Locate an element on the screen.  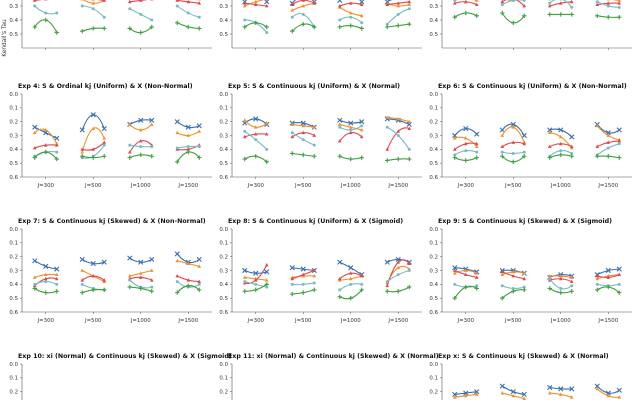
y-tick-label: 0.3 is located at coordinates (433, 7).